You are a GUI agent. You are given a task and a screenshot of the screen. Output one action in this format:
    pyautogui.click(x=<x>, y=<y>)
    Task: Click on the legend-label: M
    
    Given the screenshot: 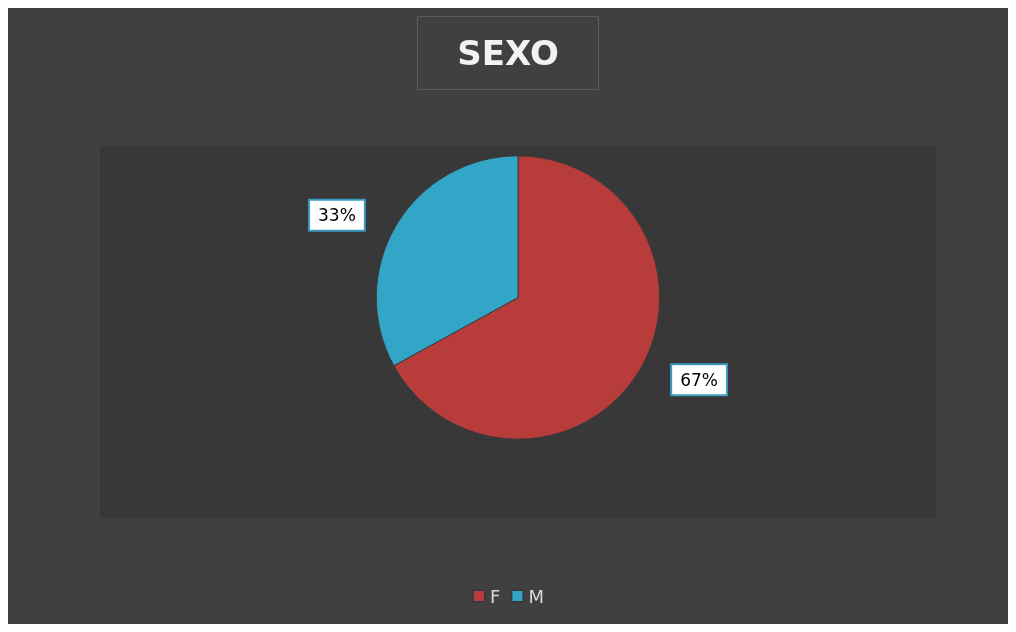 What is the action you would take?
    pyautogui.click(x=536, y=596)
    